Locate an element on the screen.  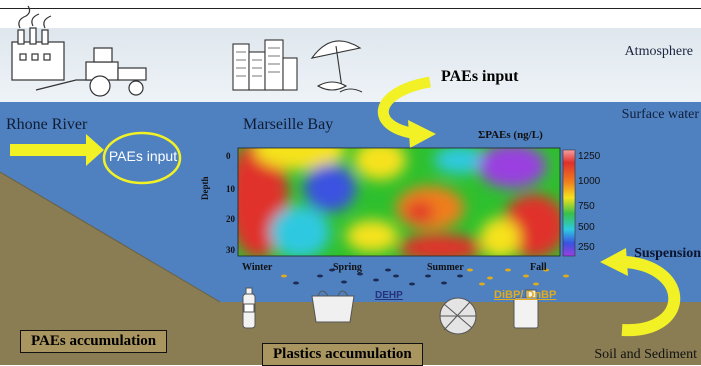
season-tick: Fall is located at coordinates (538, 267).